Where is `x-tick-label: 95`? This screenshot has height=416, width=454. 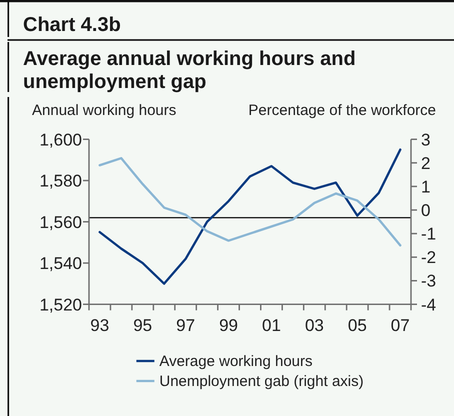
x-tick-label: 95 is located at coordinates (142, 325).